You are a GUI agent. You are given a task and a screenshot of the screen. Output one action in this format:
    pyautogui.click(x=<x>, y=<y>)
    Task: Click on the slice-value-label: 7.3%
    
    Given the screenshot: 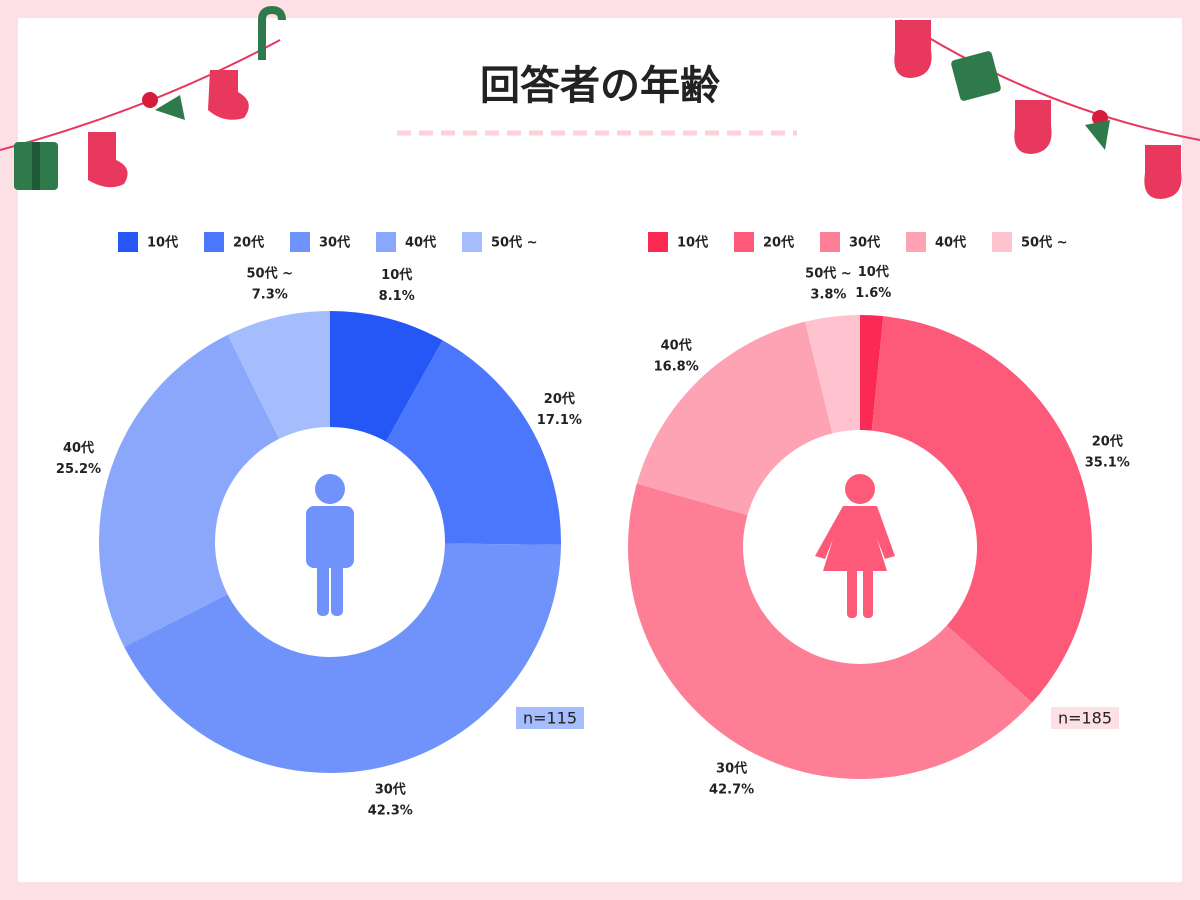 What is the action you would take?
    pyautogui.click(x=270, y=294)
    